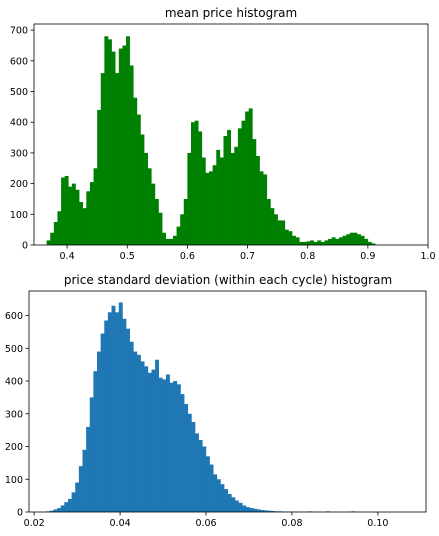 The image size is (439, 536). I want to click on mean-price-y-tick-label: 500, so click(19, 92).